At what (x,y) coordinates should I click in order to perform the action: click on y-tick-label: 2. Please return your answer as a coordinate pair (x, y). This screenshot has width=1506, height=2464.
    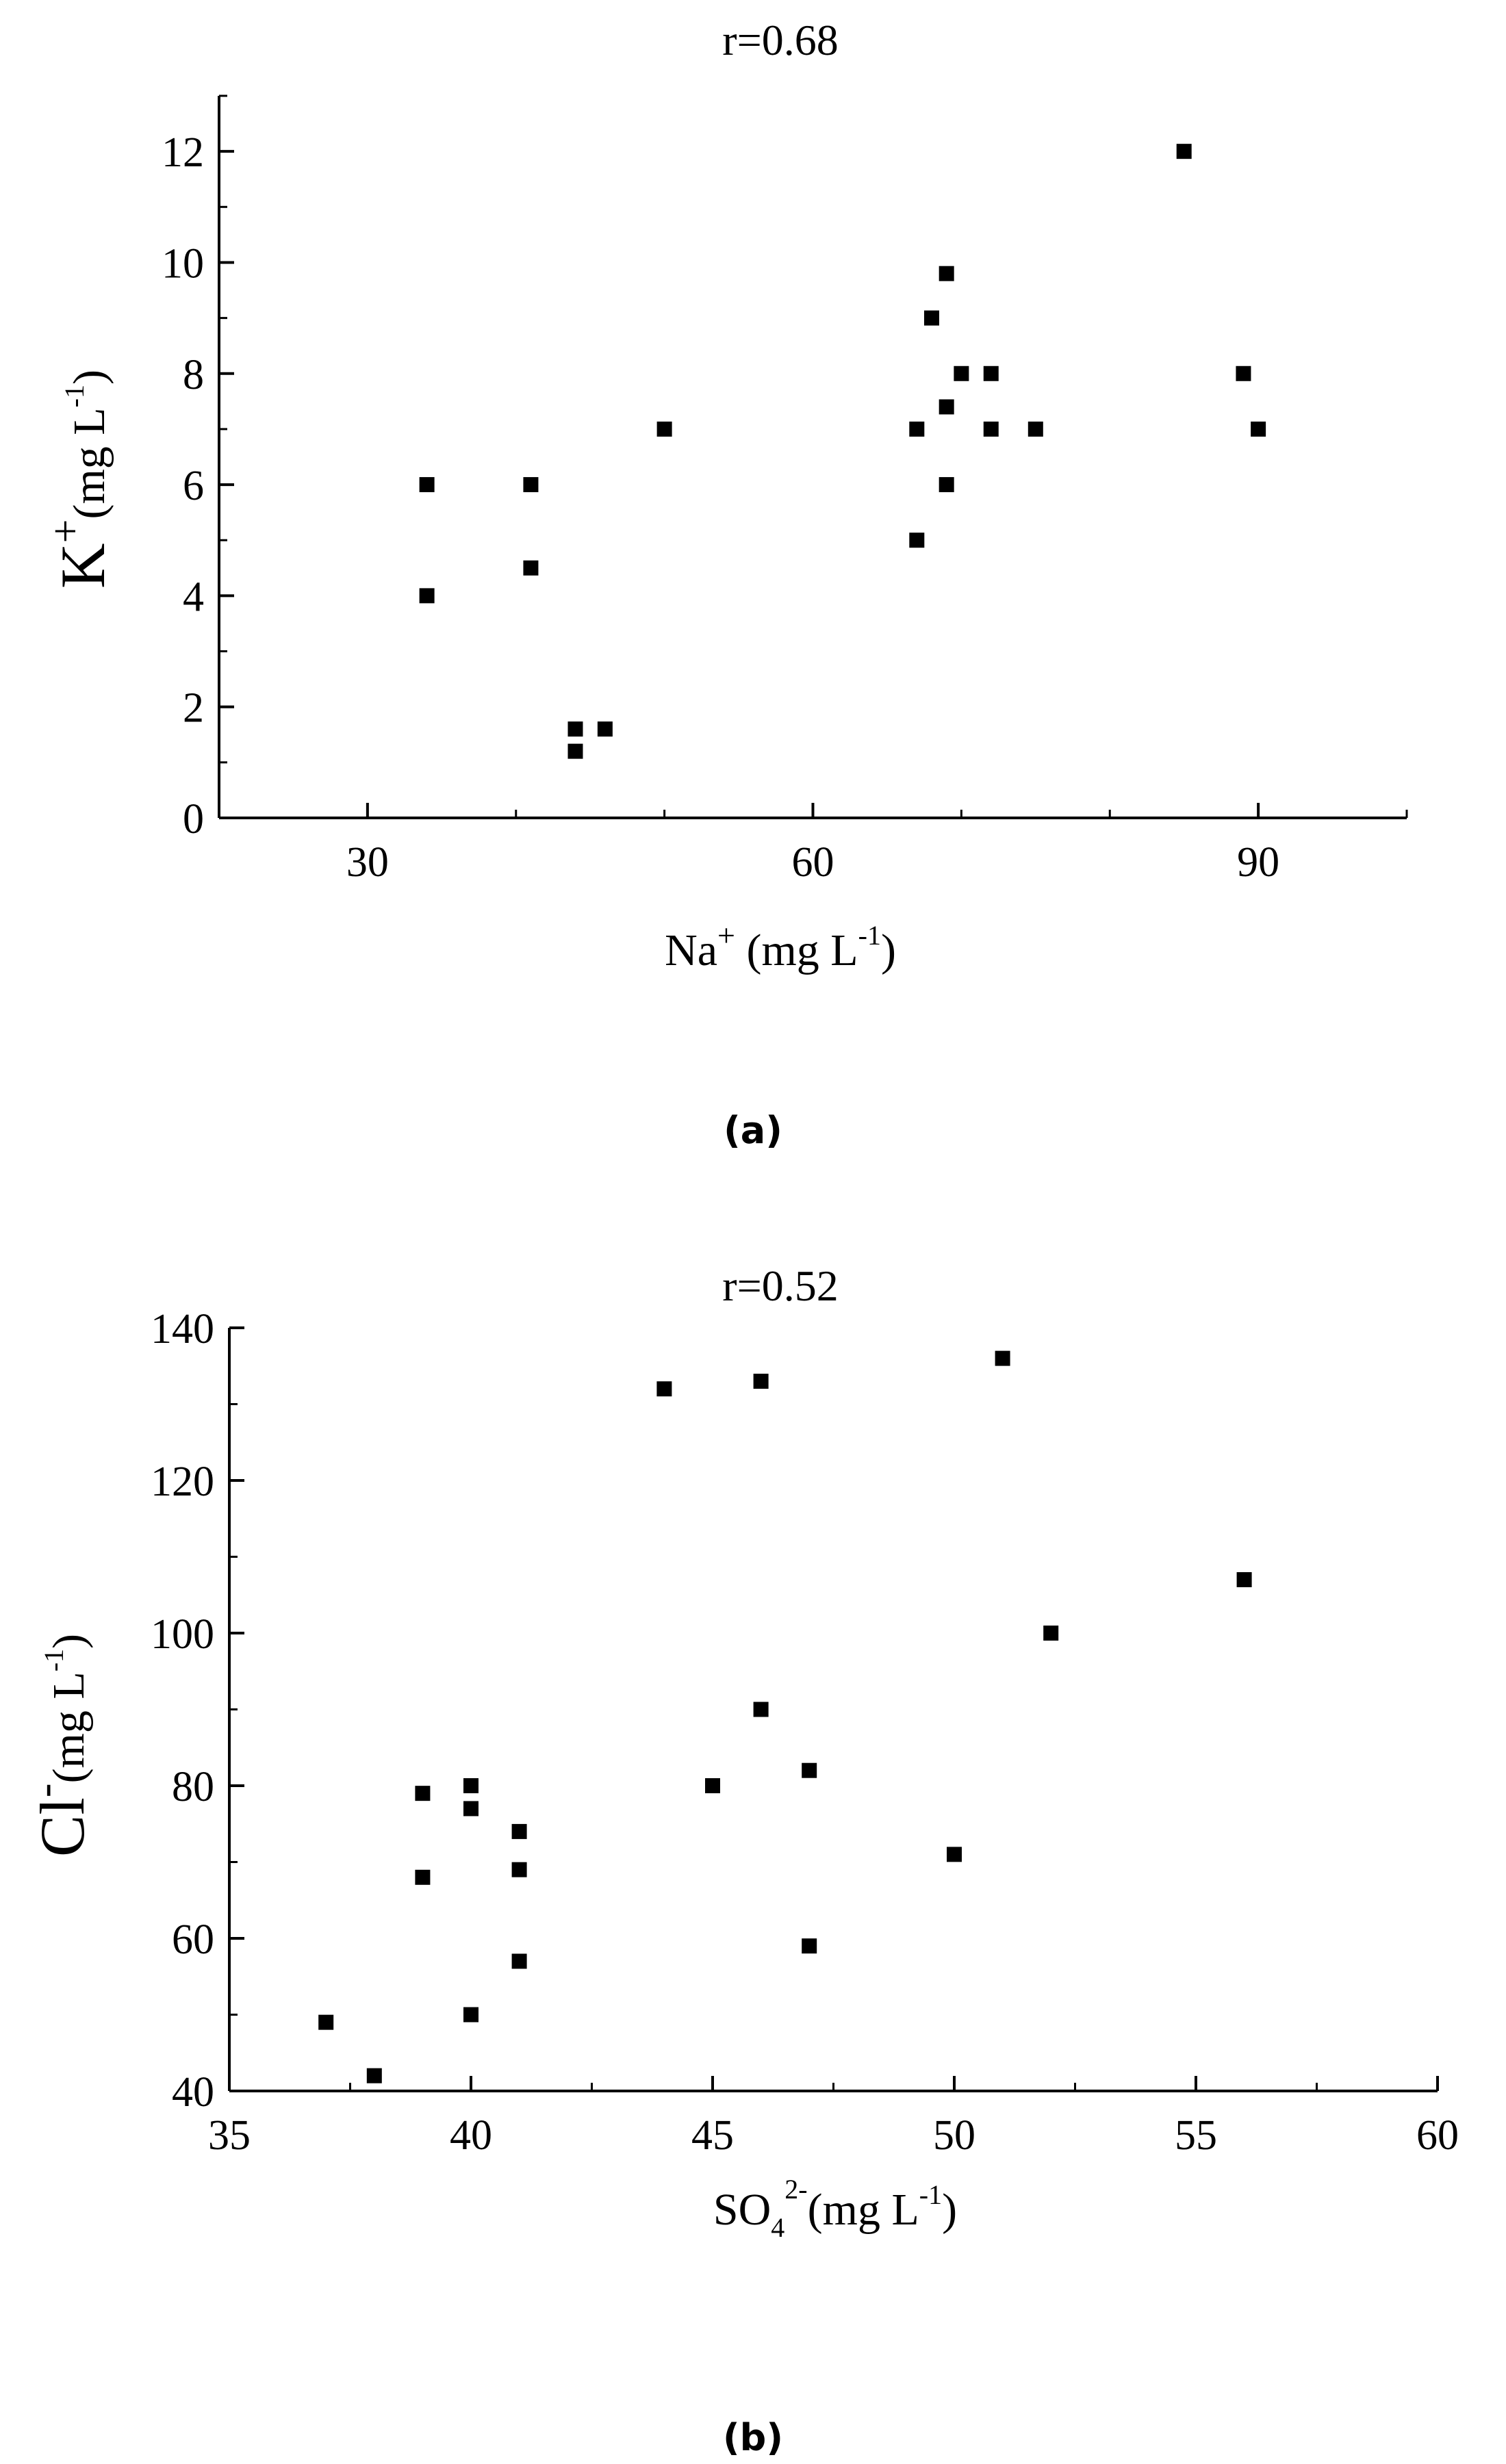
    Looking at the image, I should click on (193, 708).